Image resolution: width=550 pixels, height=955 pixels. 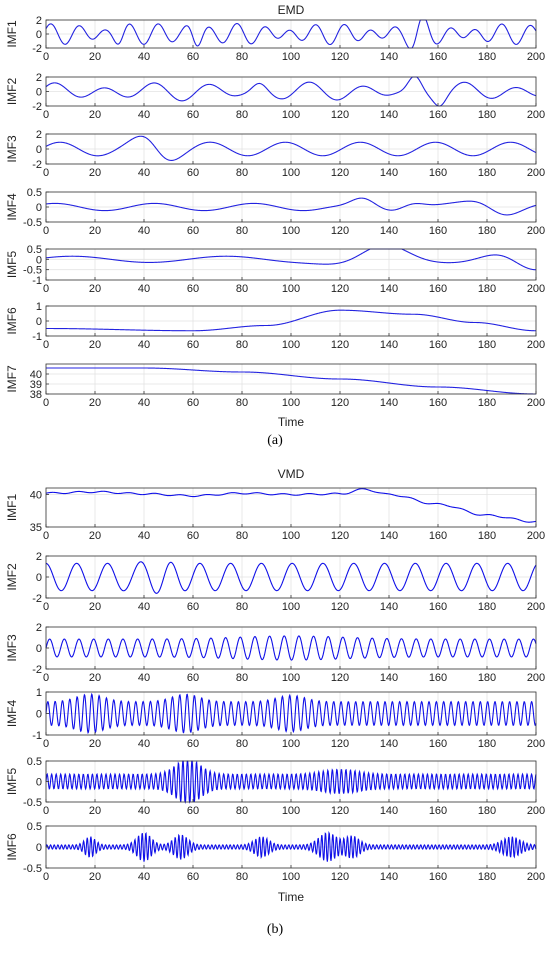 What do you see at coordinates (12, 207) in the screenshot?
I see `y-axis-label: IMF4` at bounding box center [12, 207].